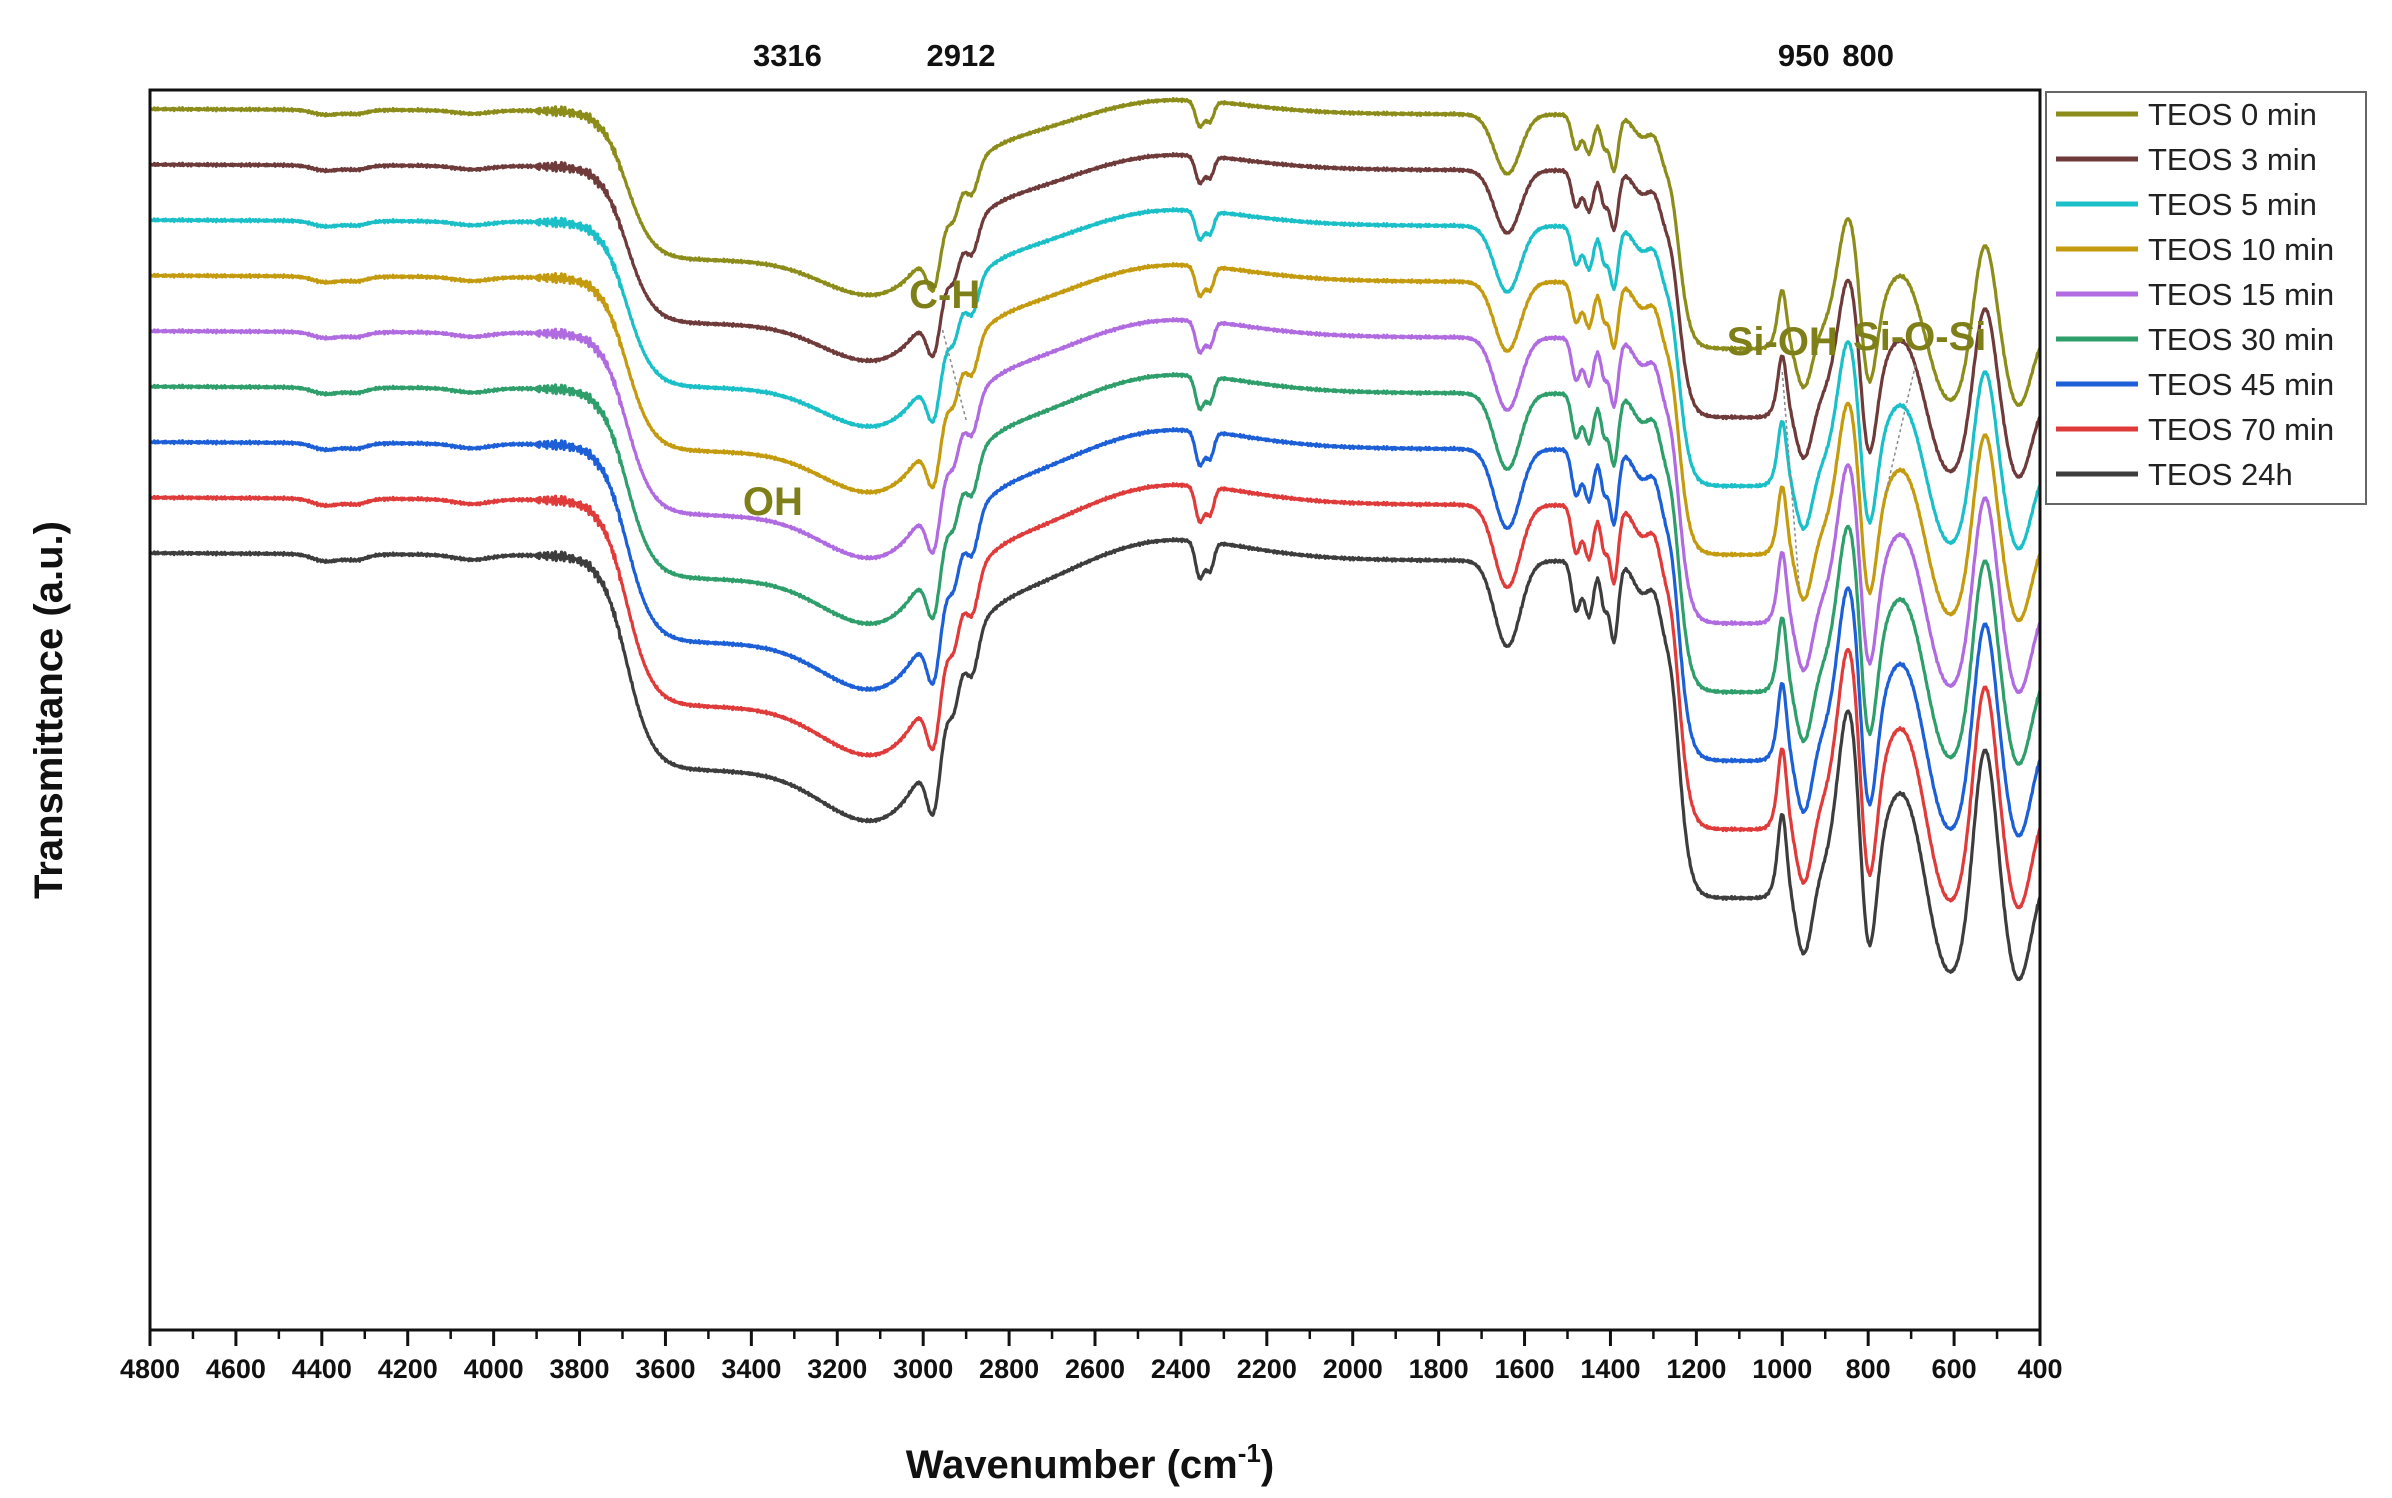  I want to click on y-axis-title: Transmittance (a.u.), so click(49, 710).